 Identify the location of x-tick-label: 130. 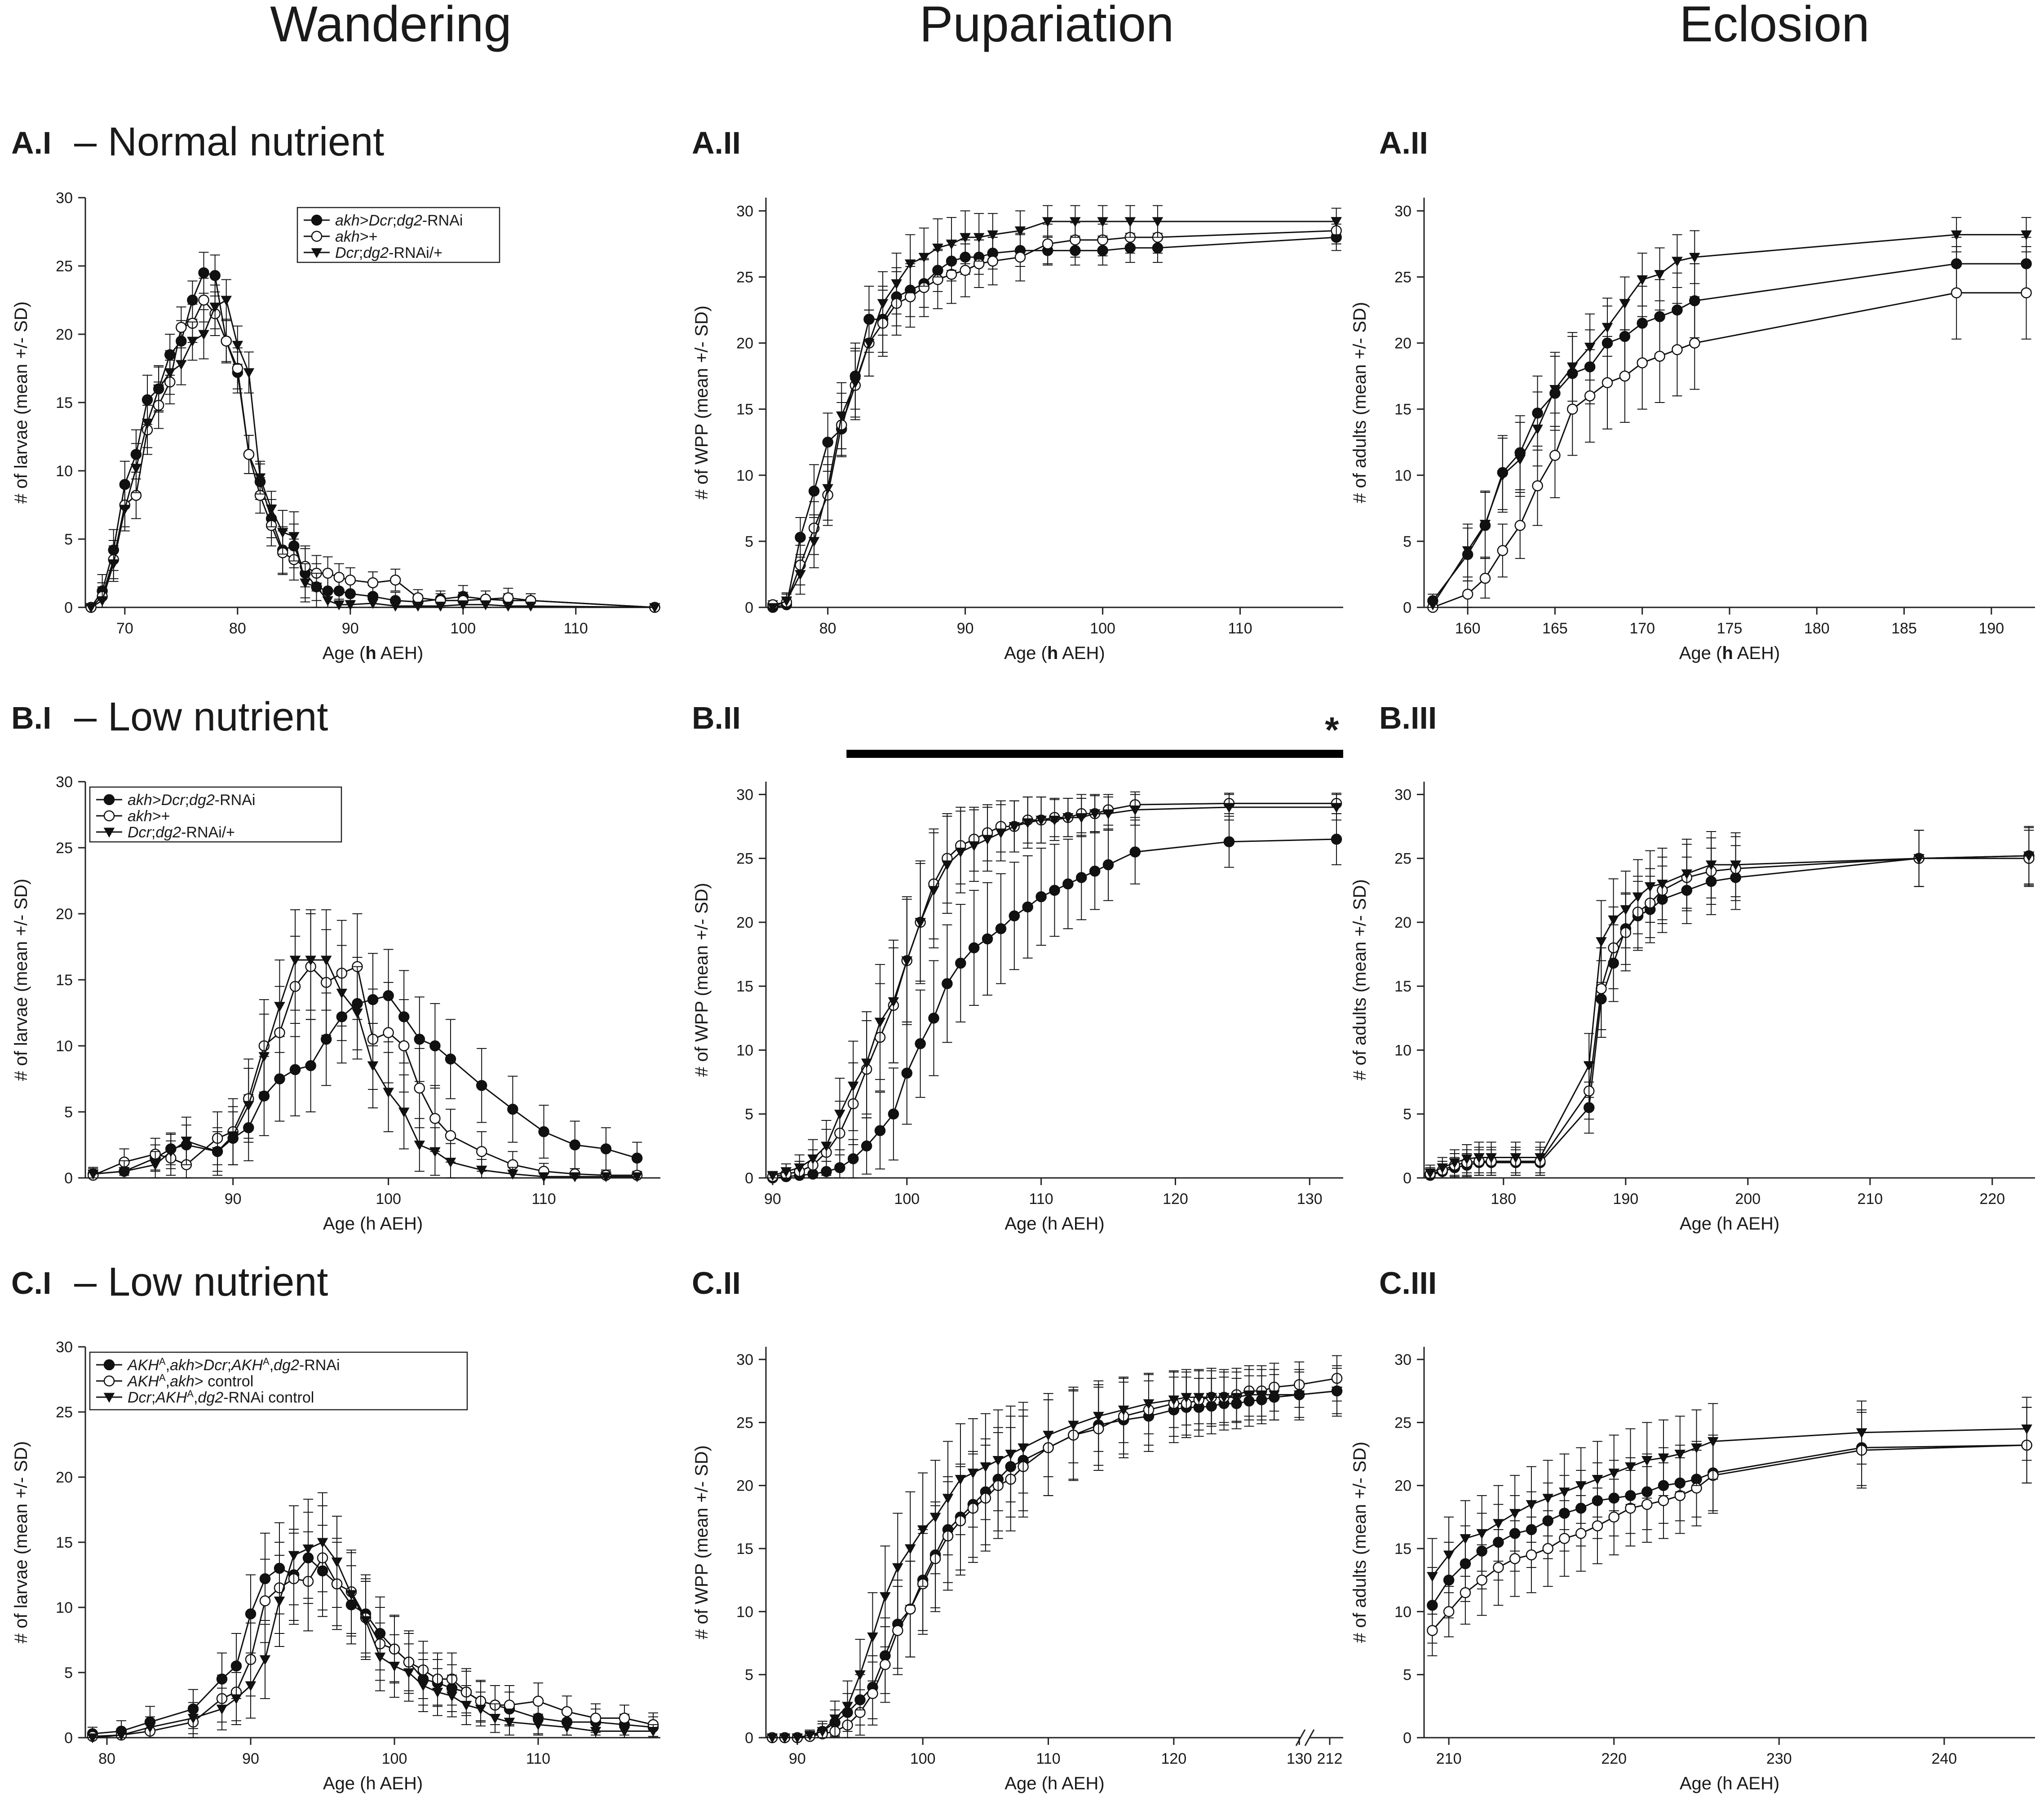
(1310, 1199).